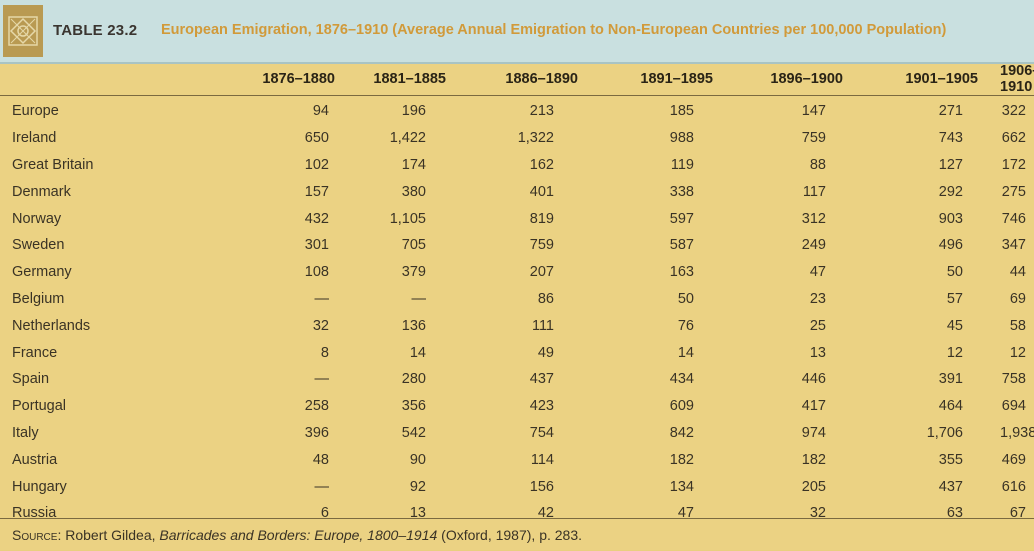 This screenshot has height=551, width=1034. I want to click on value-cell: 86, so click(545, 298).